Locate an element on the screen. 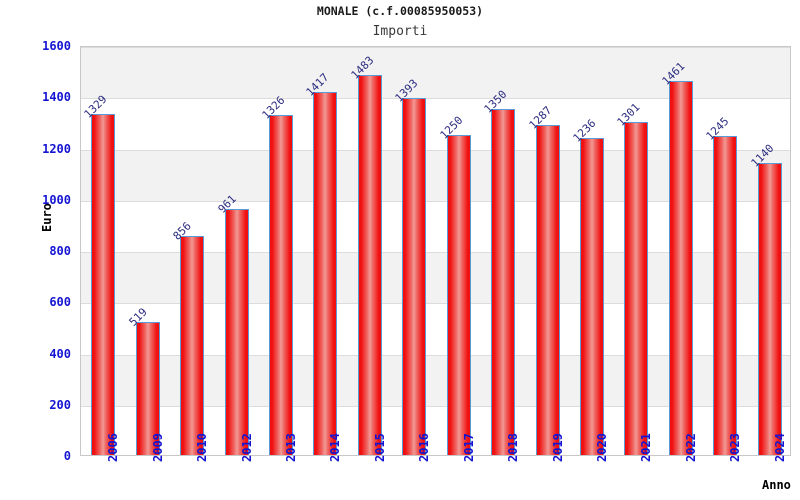 The height and width of the screenshot is (500, 800). y-axis-tick: 200 is located at coordinates (60, 404).